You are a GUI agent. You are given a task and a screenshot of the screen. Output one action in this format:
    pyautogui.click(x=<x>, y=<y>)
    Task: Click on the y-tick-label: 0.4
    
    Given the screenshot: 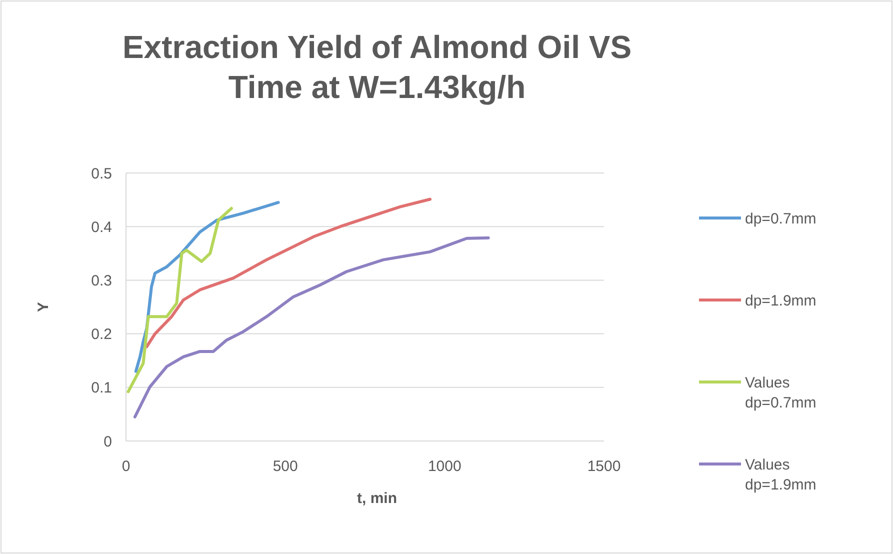 What is the action you would take?
    pyautogui.click(x=101, y=227)
    